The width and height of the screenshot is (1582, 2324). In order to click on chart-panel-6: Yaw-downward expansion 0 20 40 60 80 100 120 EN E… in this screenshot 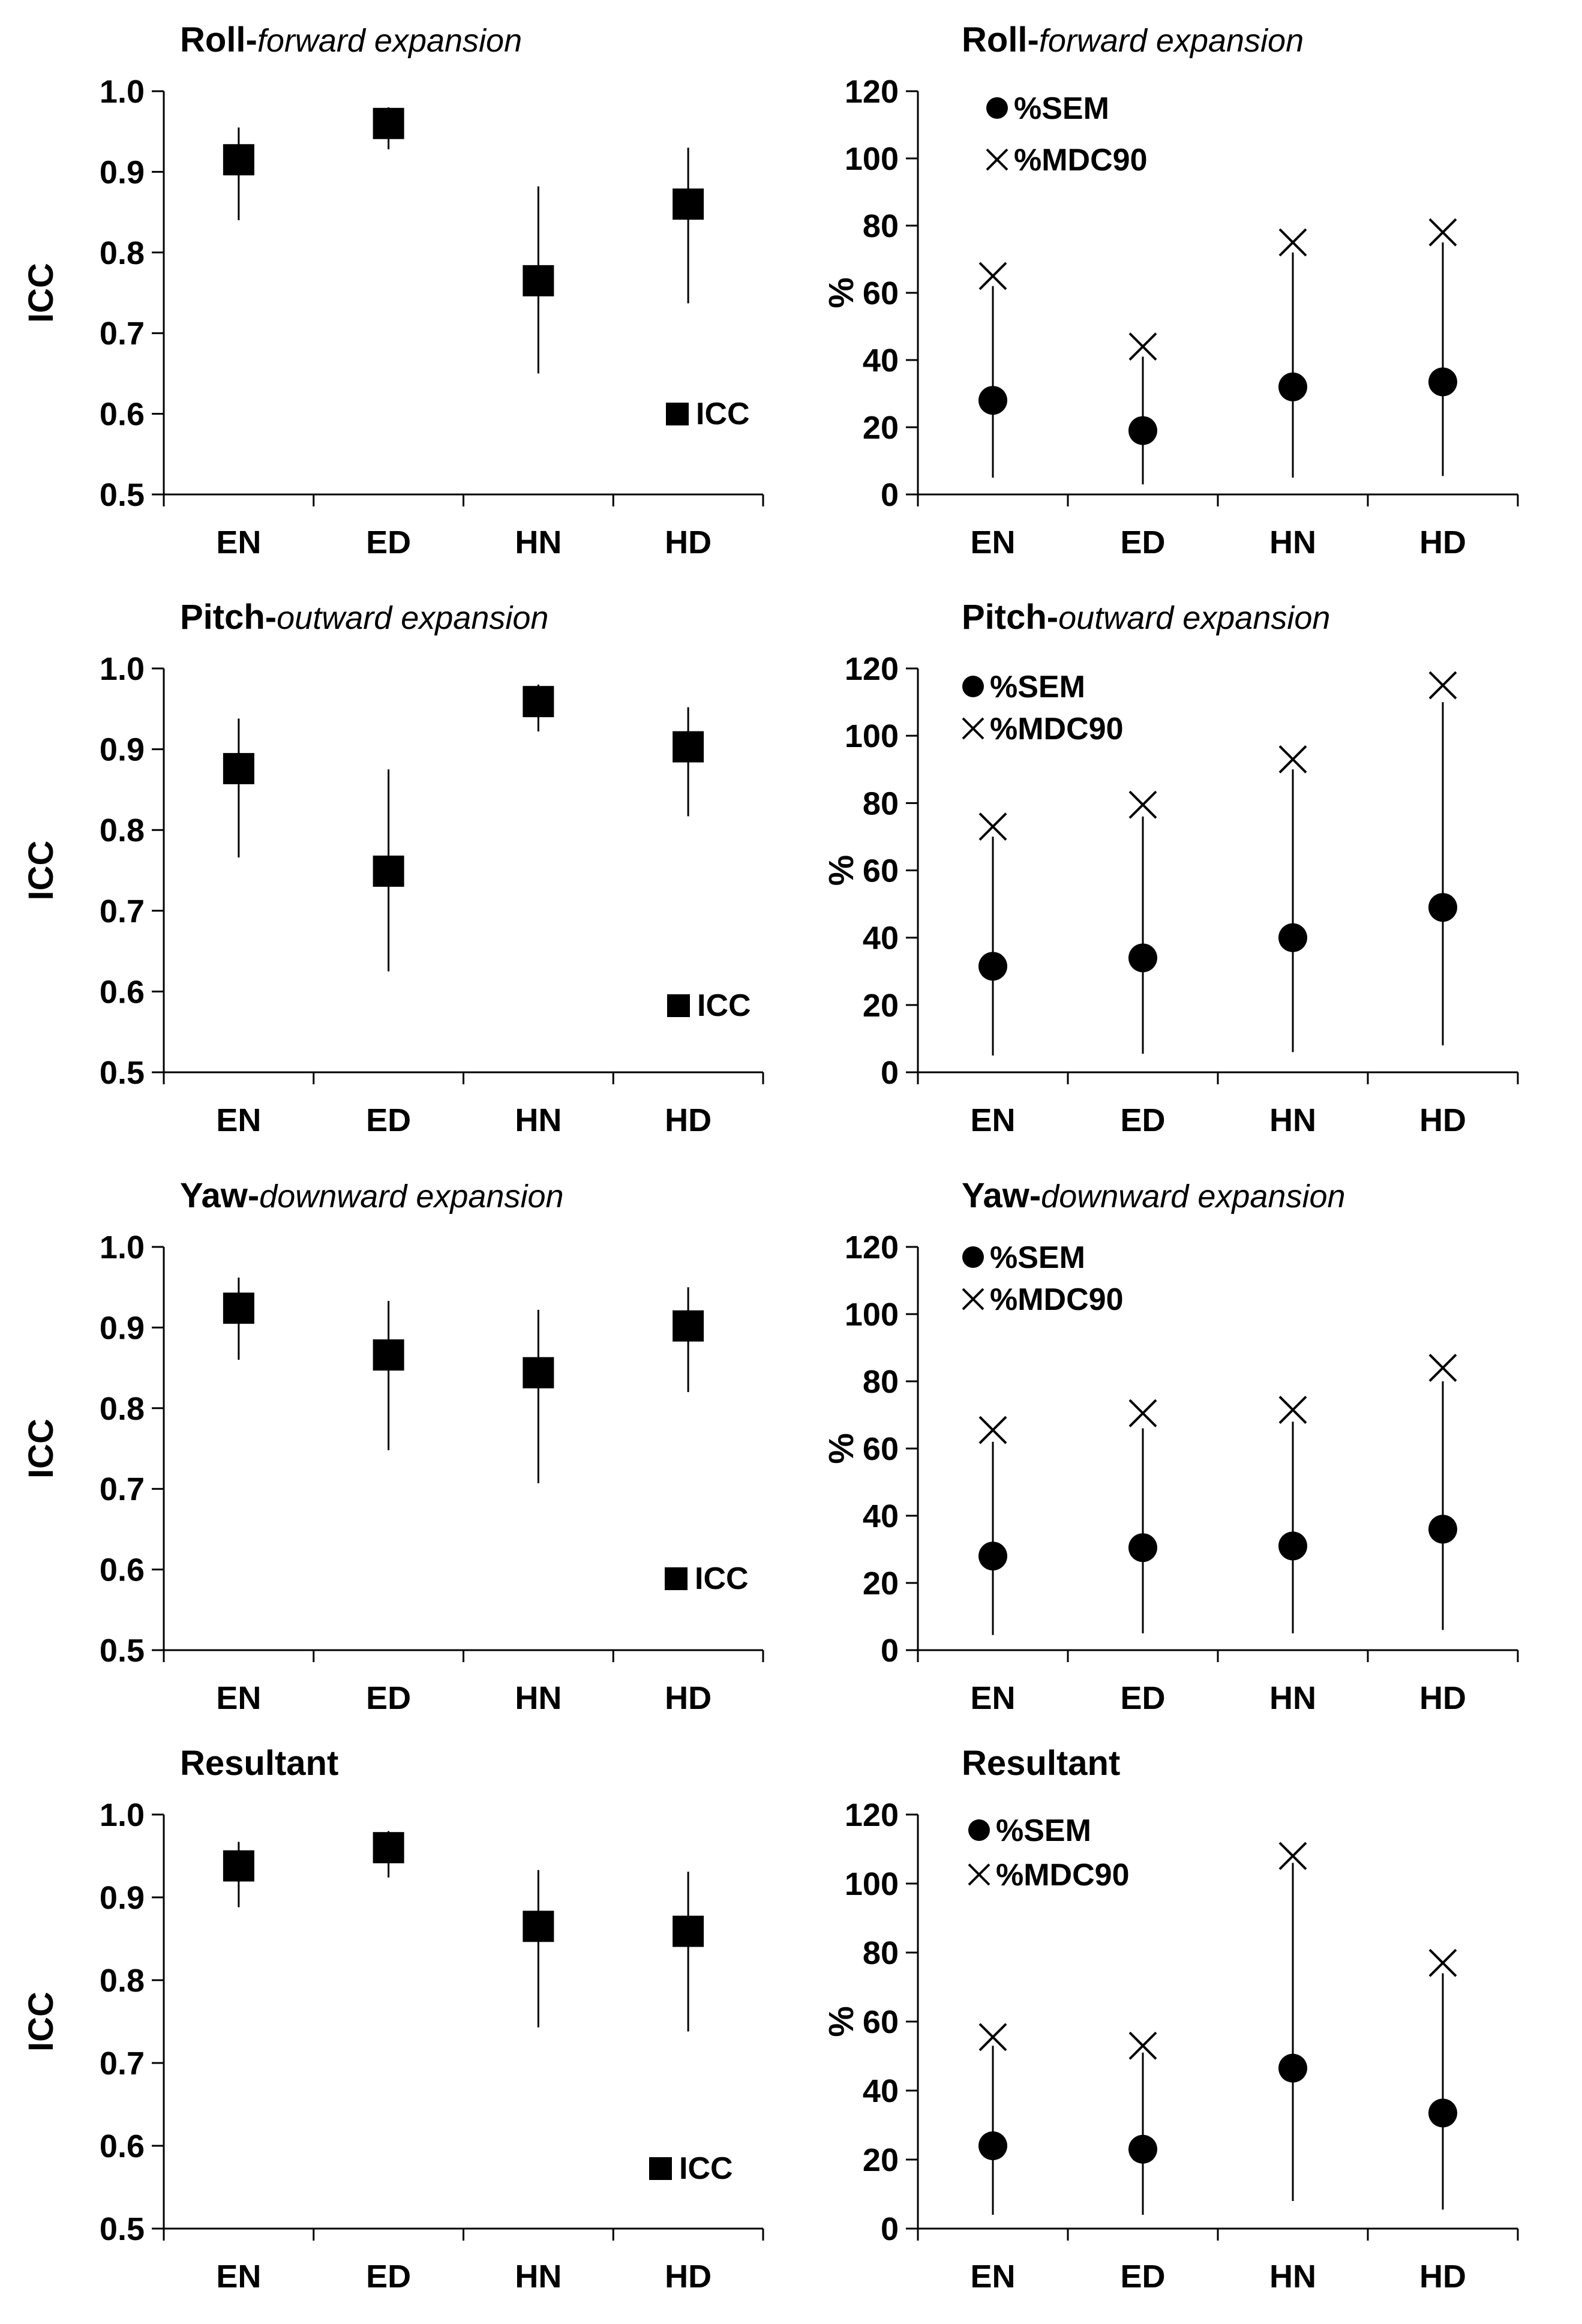, I will do `click(1171, 1446)`.